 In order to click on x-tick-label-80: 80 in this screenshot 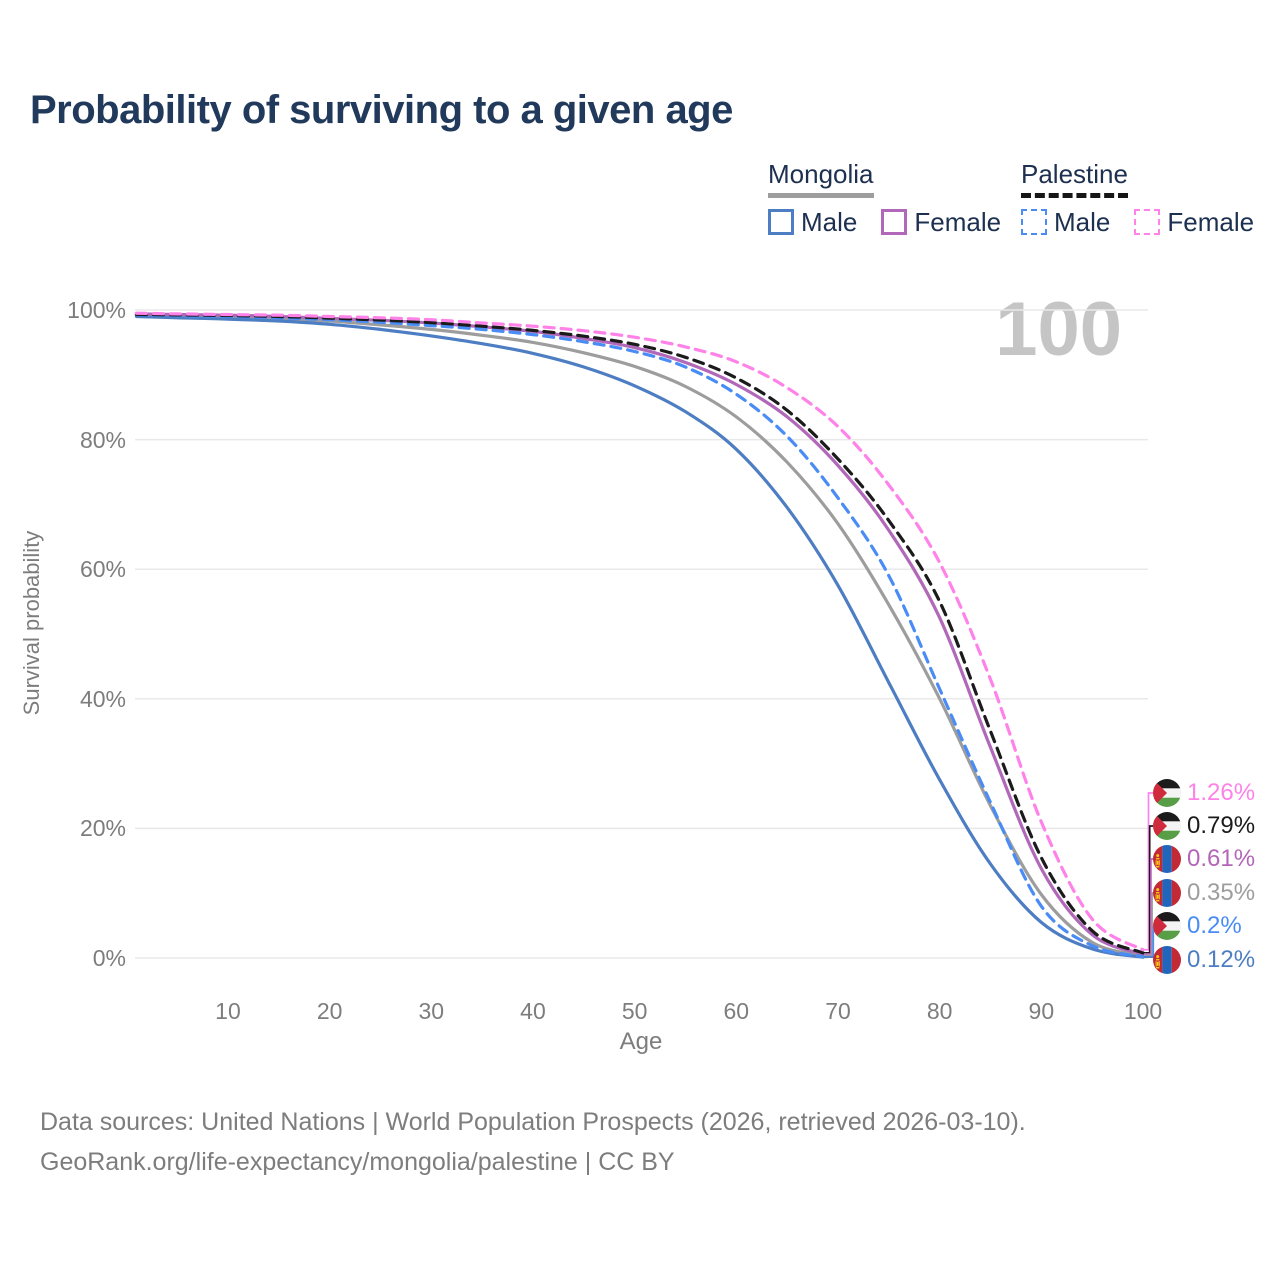, I will do `click(939, 1011)`.